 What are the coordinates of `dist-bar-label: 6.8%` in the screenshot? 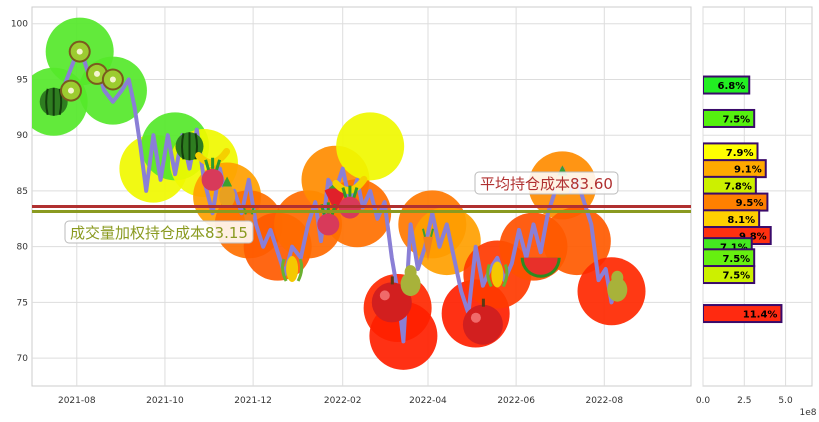 It's located at (732, 86).